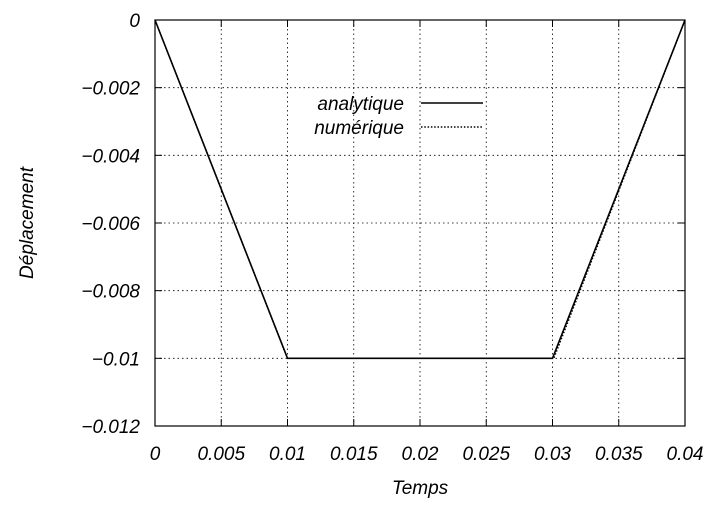 The width and height of the screenshot is (716, 507). What do you see at coordinates (359, 128) in the screenshot?
I see `legend-label-2: numérique` at bounding box center [359, 128].